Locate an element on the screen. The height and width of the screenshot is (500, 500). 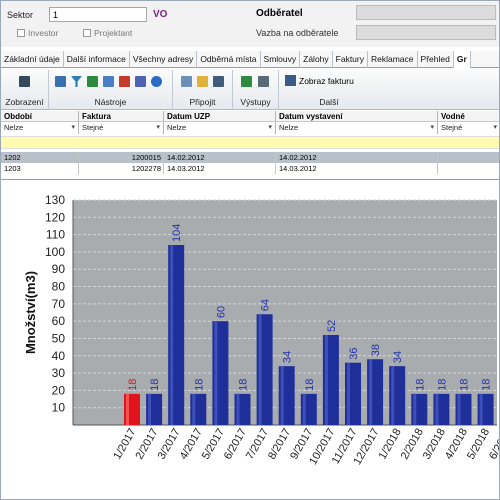
cell-datum-vystaveni: 14.03.2012 is located at coordinates (357, 168).